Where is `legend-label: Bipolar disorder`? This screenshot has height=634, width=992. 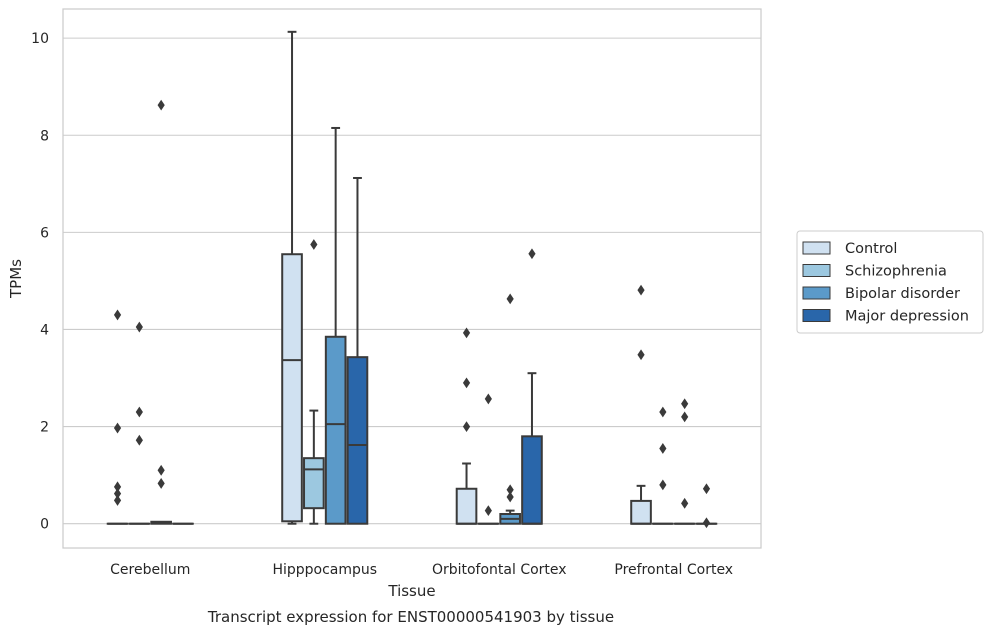
legend-label: Bipolar disorder is located at coordinates (902, 294).